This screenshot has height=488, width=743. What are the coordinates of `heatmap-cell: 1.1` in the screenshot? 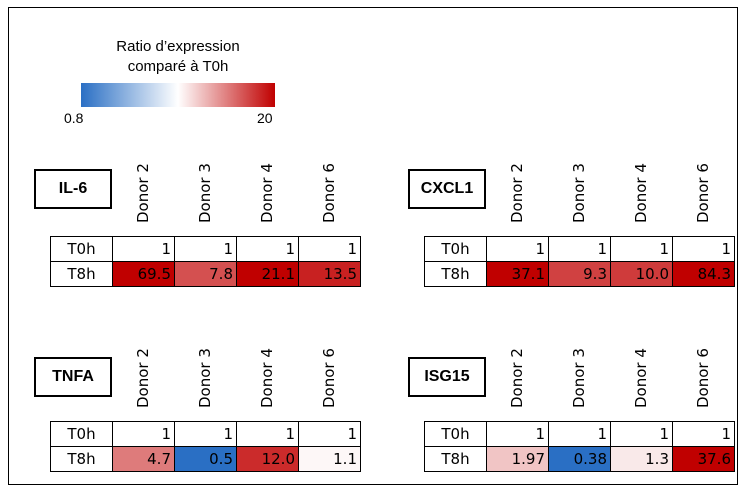 It's located at (329, 459).